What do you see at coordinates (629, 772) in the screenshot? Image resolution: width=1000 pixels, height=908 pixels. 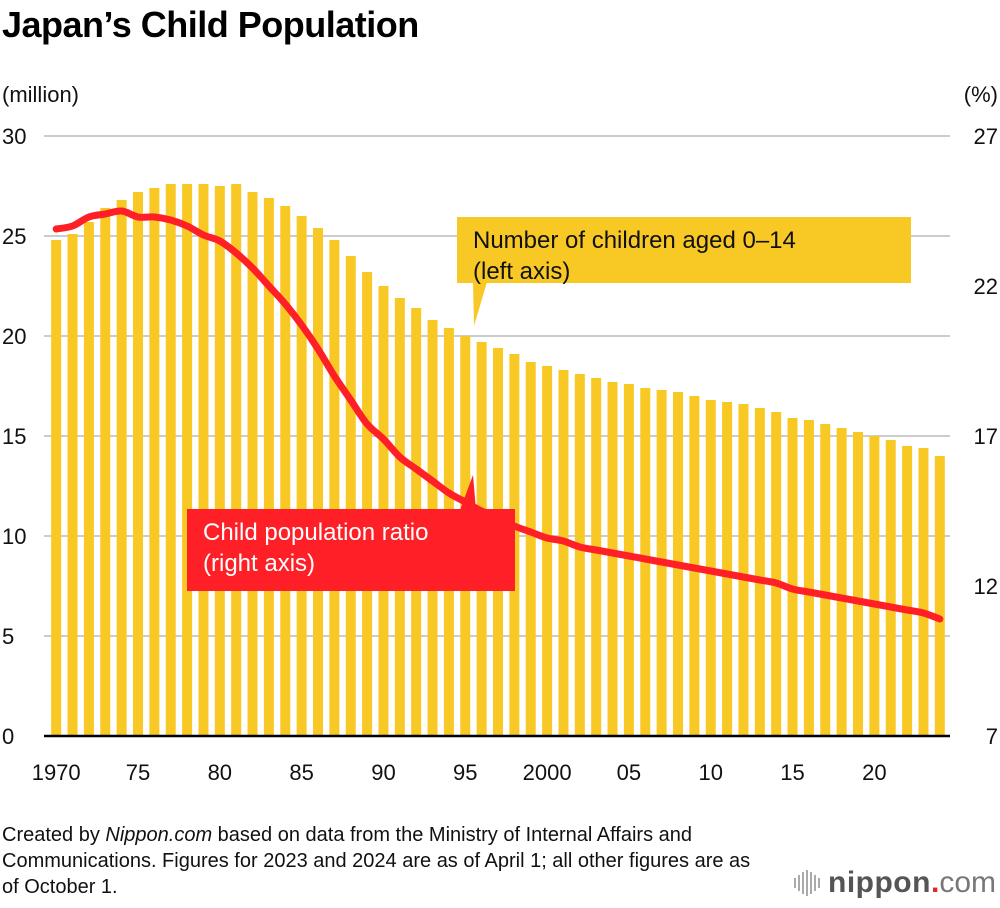 I see `x-tick-label: 05` at bounding box center [629, 772].